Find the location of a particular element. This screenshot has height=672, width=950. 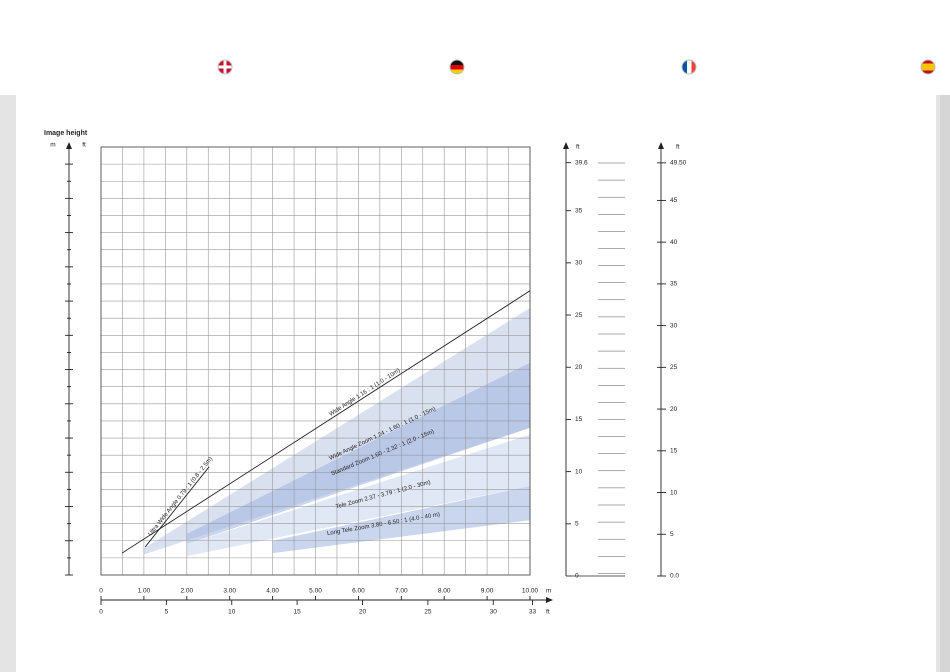

y3-tick-label: 40 is located at coordinates (674, 242).